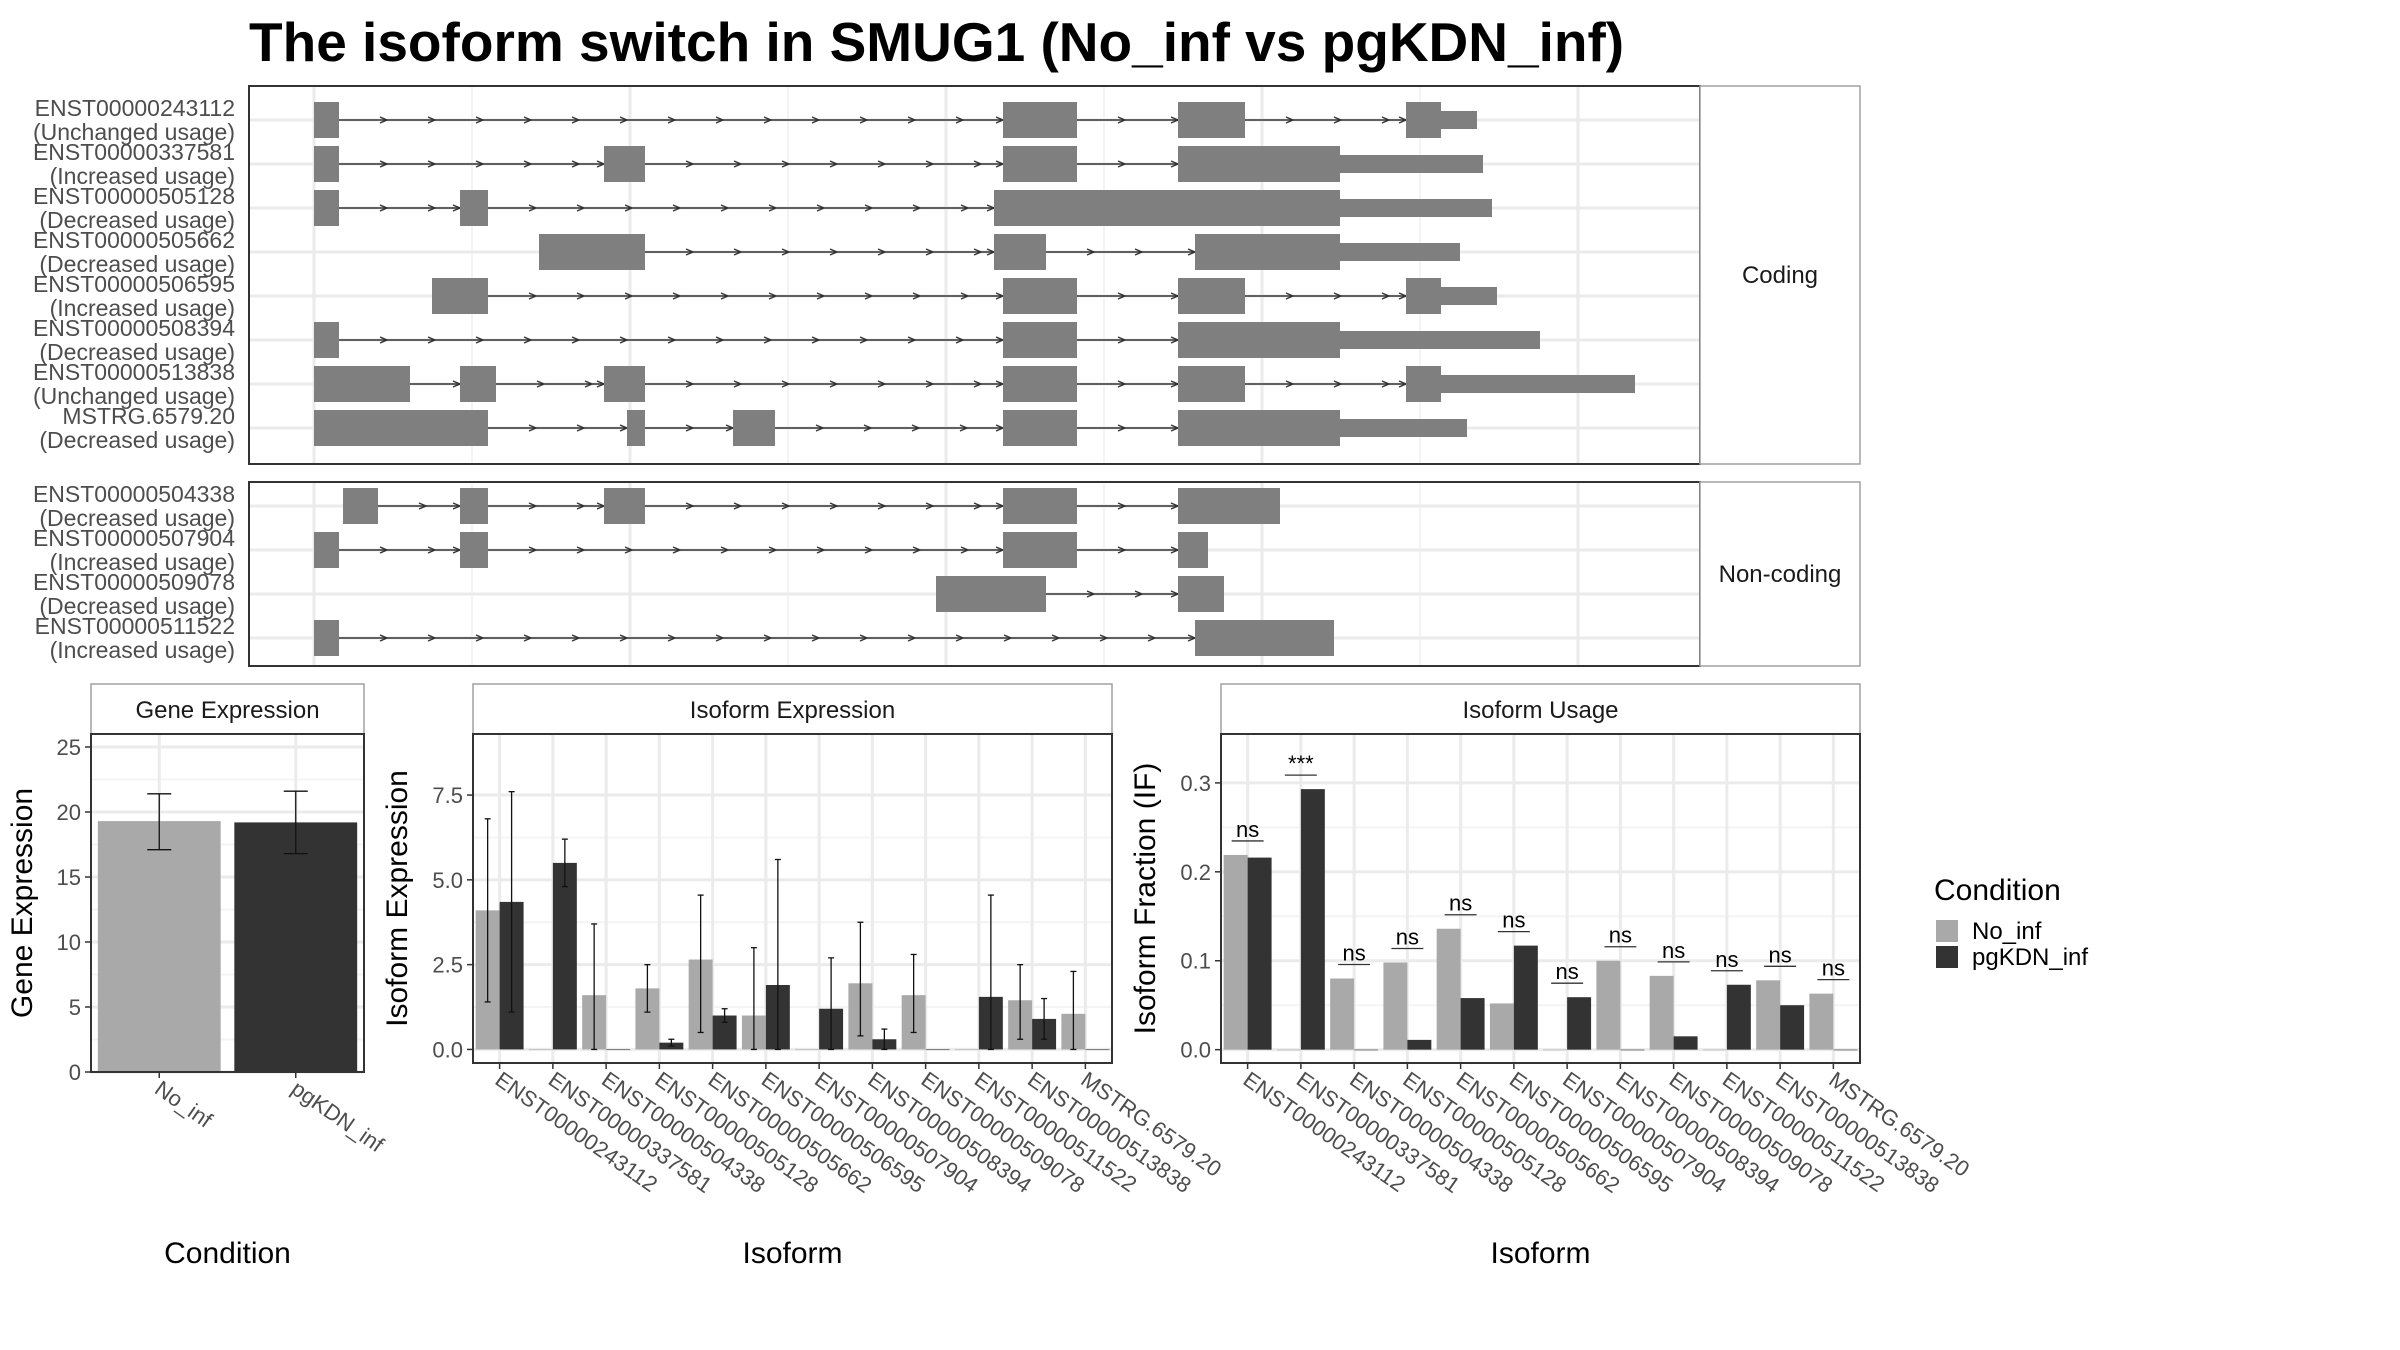 The height and width of the screenshot is (1350, 2400). Describe the element at coordinates (134, 494) in the screenshot. I see `transcript-id-label: ENST00000504338` at that location.